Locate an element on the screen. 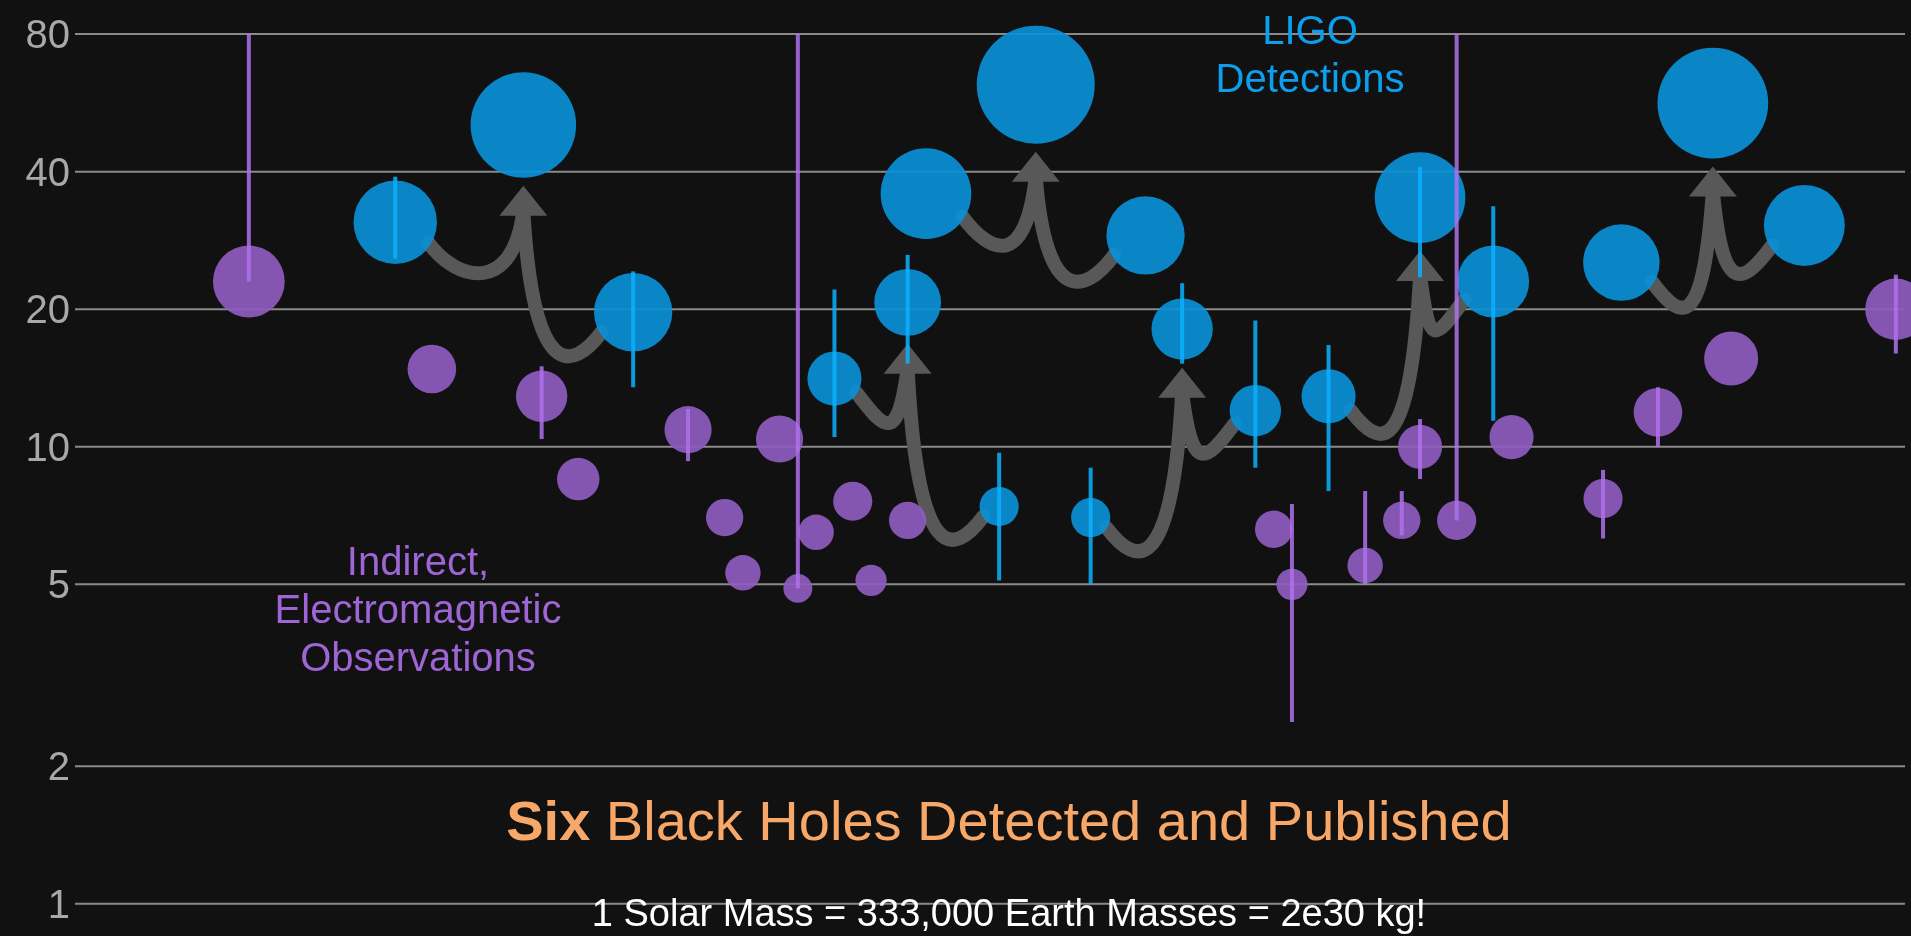  y-tick-label: 40 is located at coordinates (47, 171).